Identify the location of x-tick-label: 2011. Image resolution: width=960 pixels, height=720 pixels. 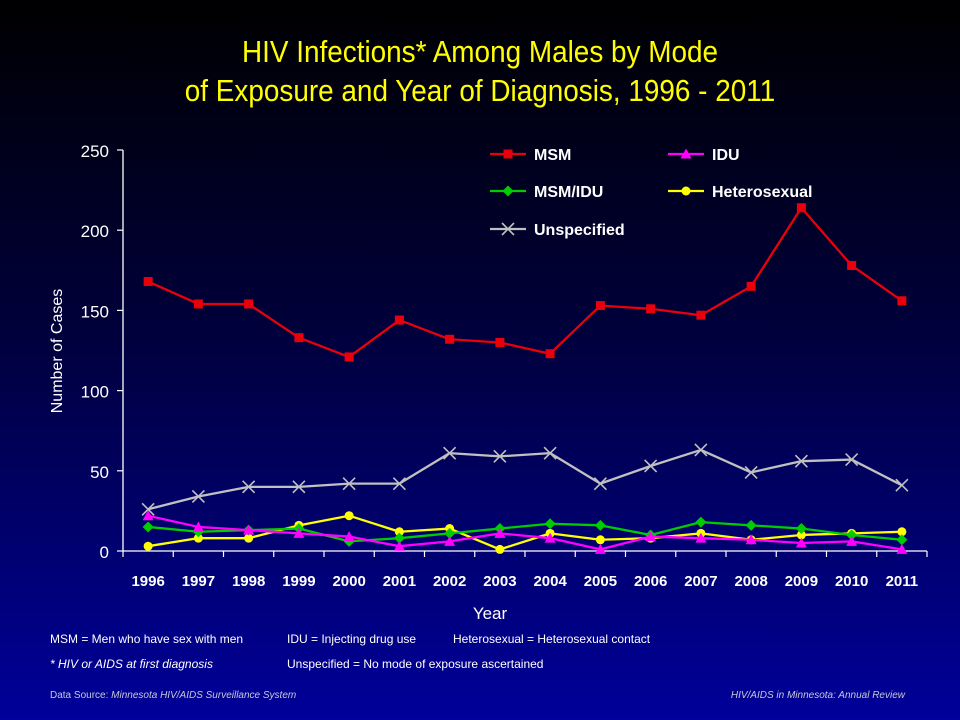
(902, 581).